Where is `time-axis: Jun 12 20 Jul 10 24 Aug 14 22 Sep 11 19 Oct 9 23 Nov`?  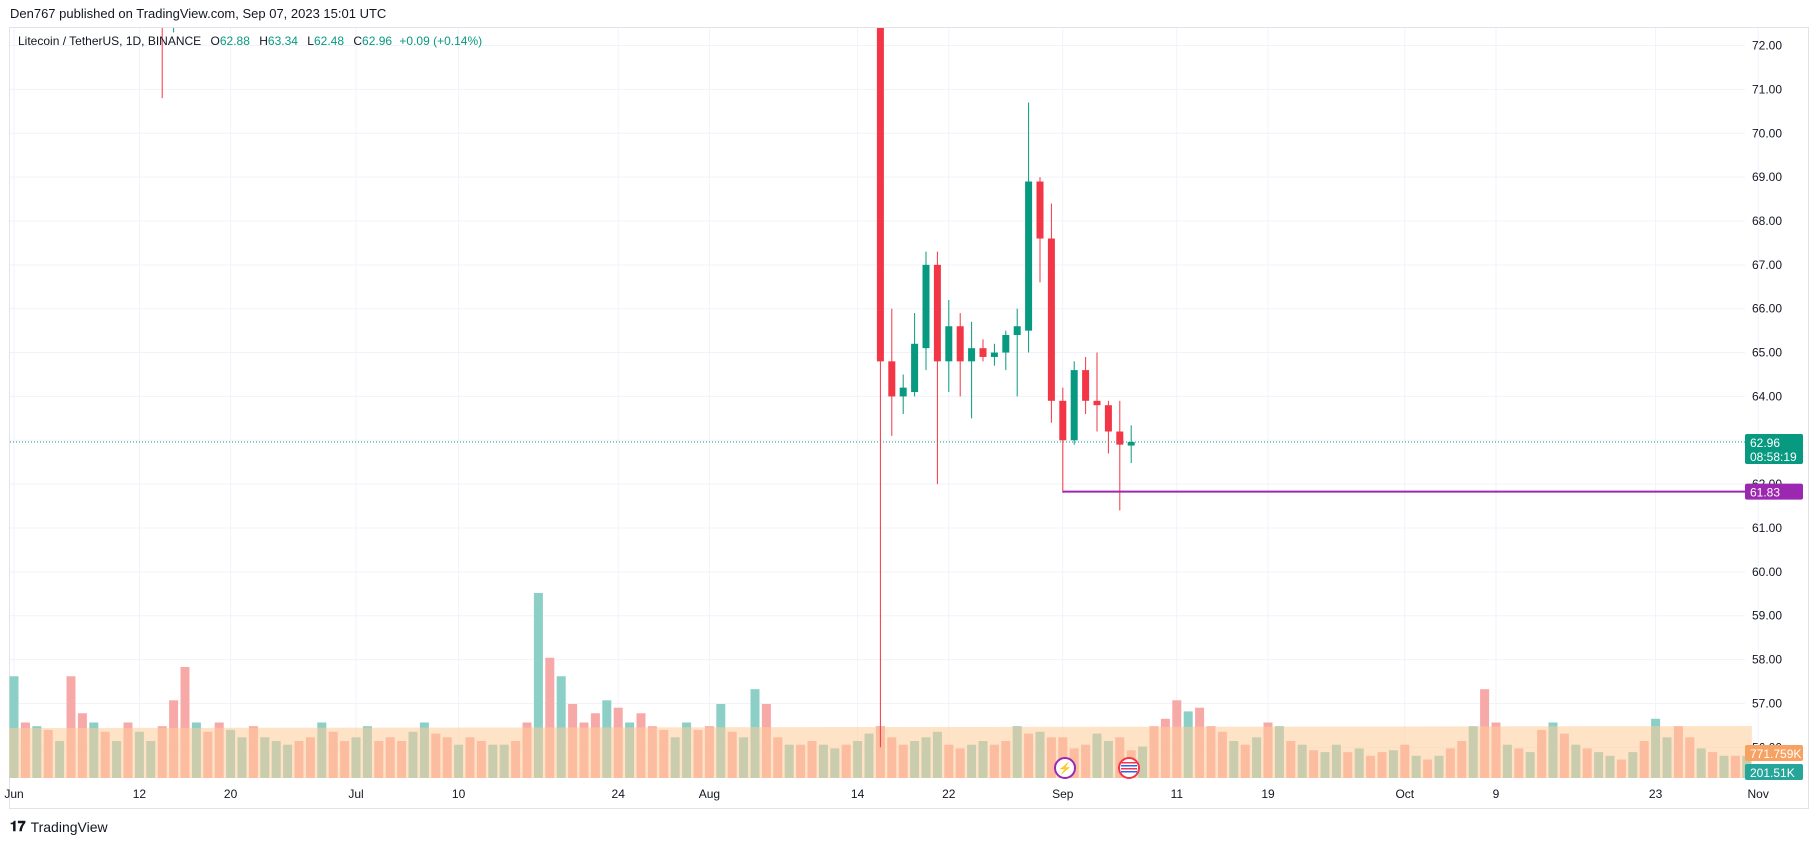 time-axis: Jun 12 20 Jul 10 24 Aug 14 22 Sep 11 19 Oct 9 23 Nov is located at coordinates (886, 794).